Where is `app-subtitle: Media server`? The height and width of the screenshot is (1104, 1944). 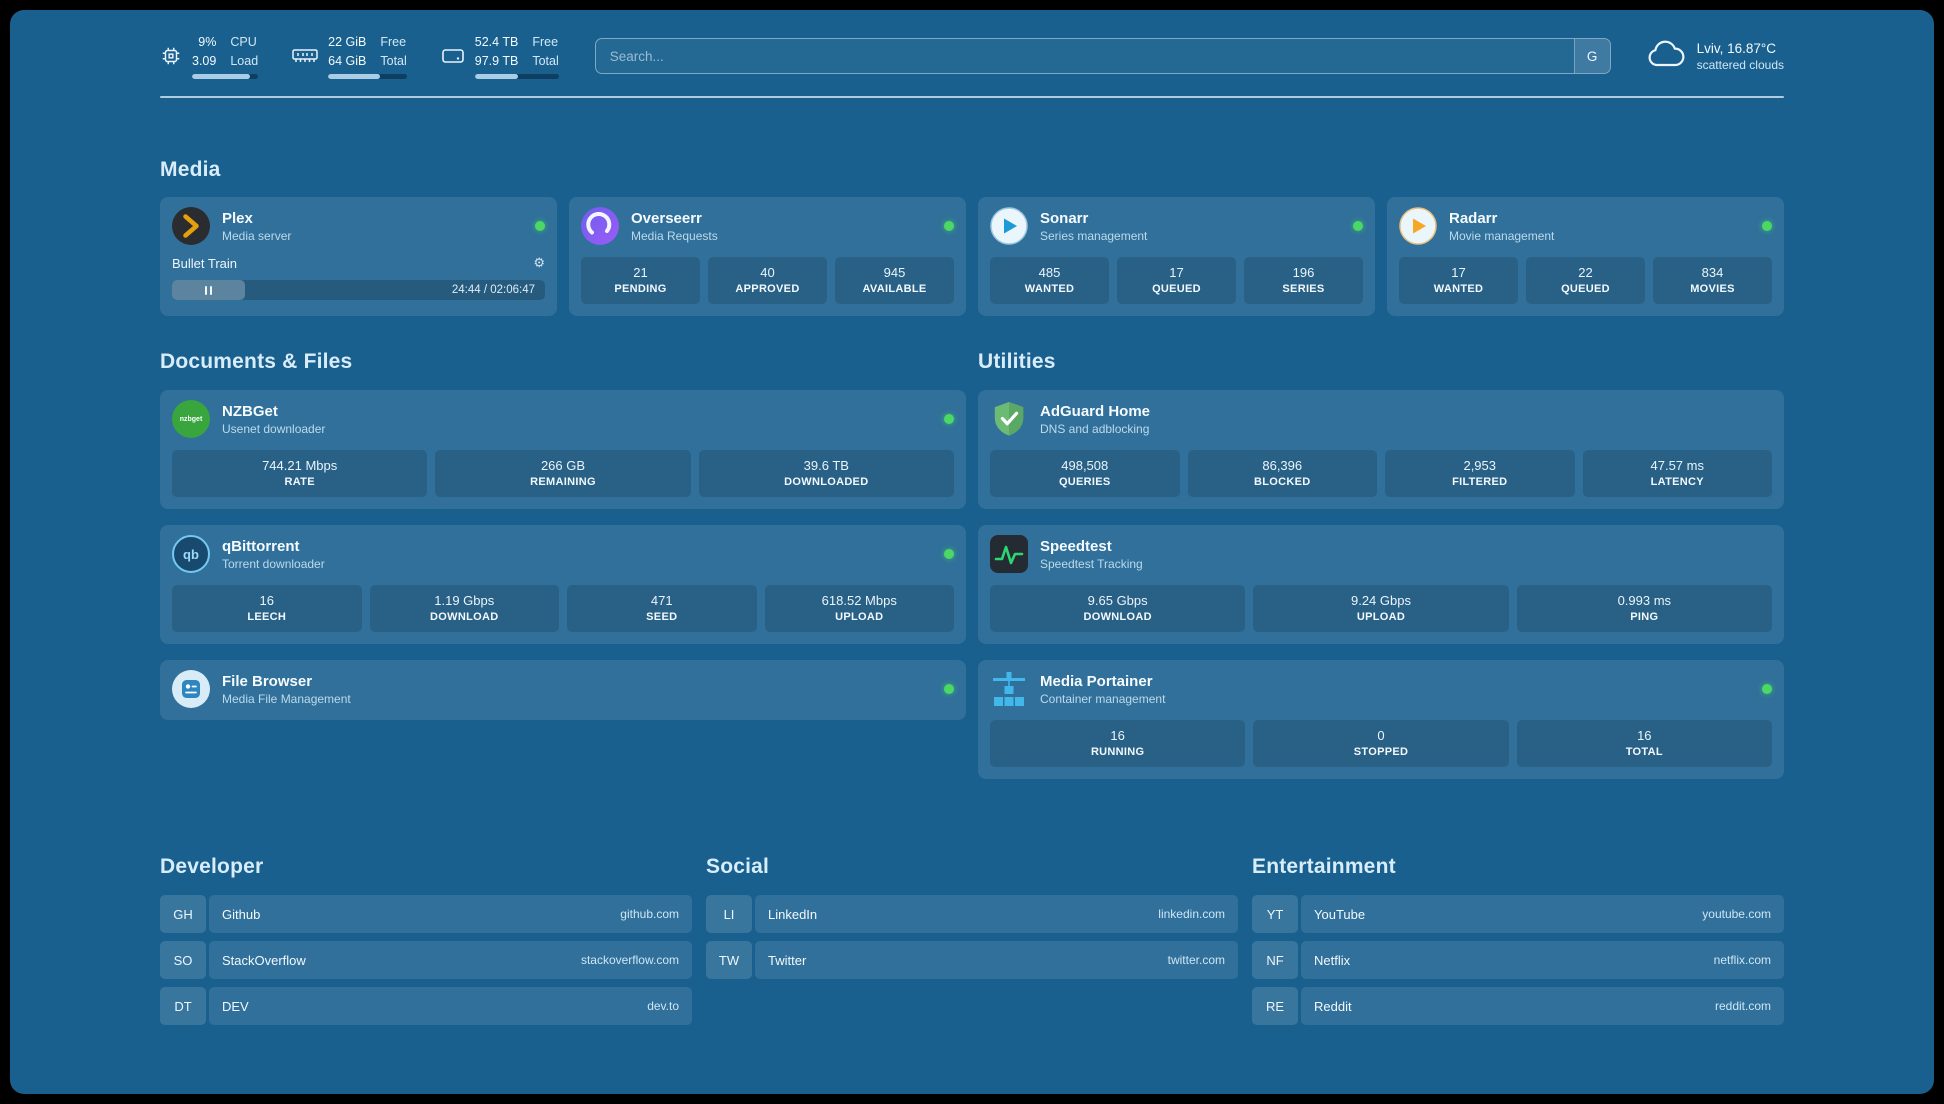 app-subtitle: Media server is located at coordinates (257, 235).